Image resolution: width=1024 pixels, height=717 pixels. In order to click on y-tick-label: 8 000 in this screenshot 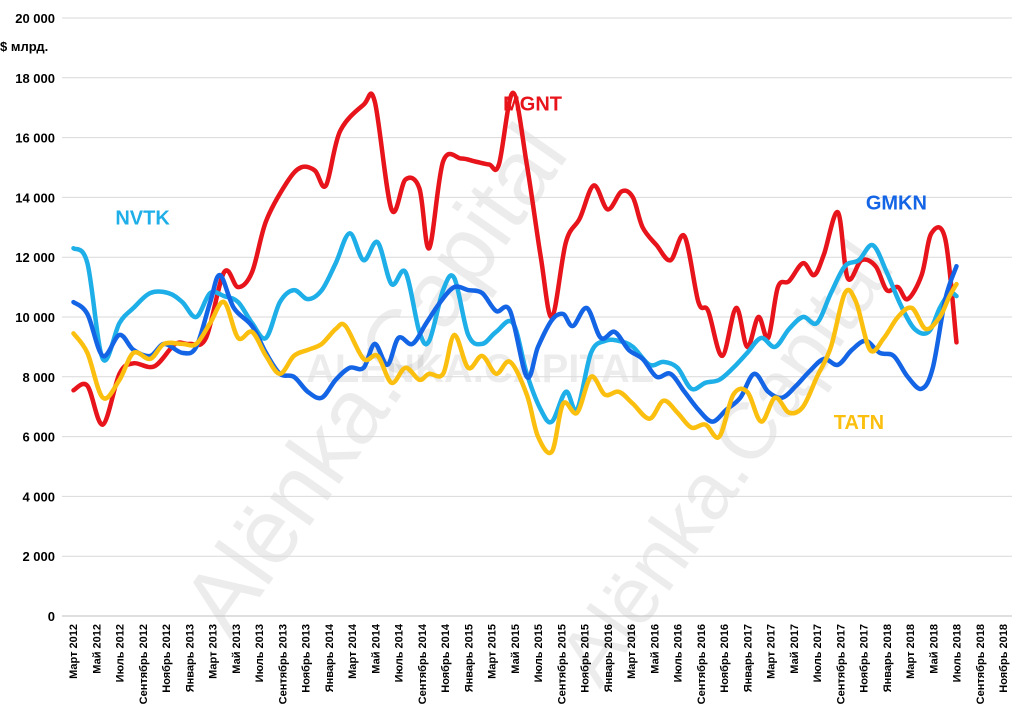, I will do `click(38, 377)`.